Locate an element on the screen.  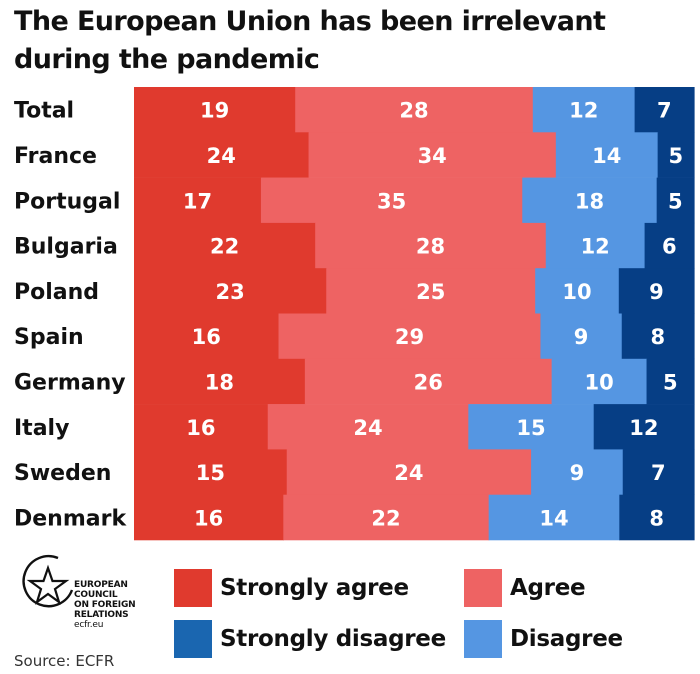
value-label-poland-strongly-disagree: 9 is located at coordinates (656, 292).